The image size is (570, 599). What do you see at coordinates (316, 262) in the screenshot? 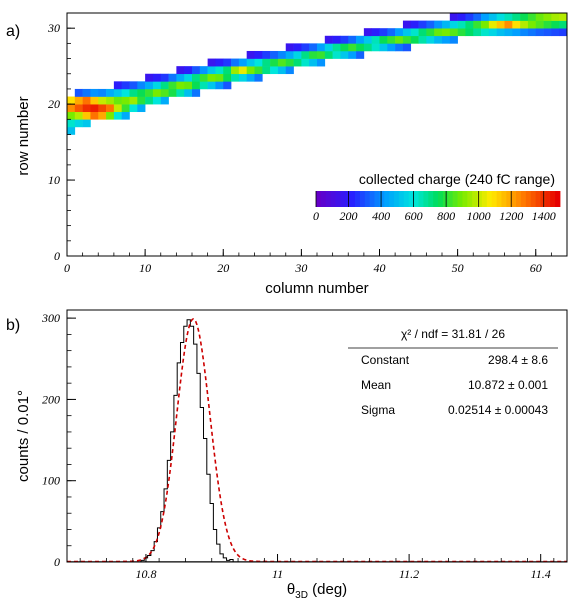
I see `heatmap-x-ticks: 0 10 20 30 40 50 60` at bounding box center [316, 262].